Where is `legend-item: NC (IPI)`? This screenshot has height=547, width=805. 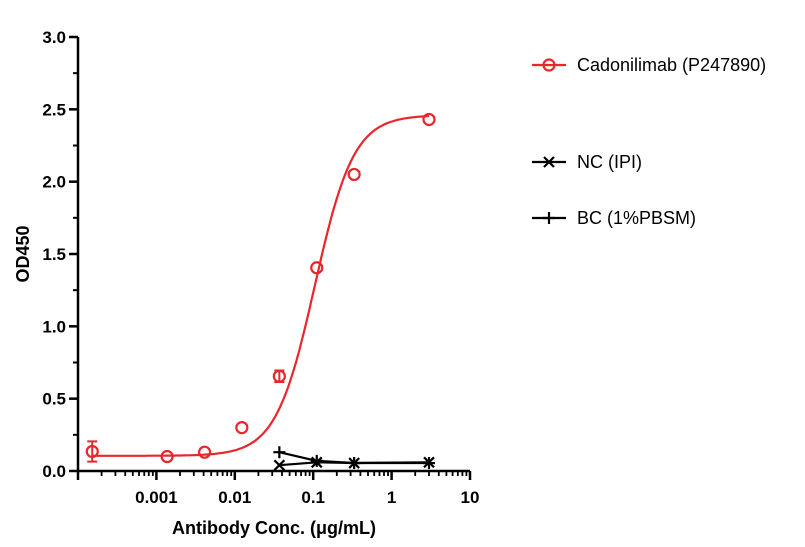 legend-item: NC (IPI) is located at coordinates (587, 162).